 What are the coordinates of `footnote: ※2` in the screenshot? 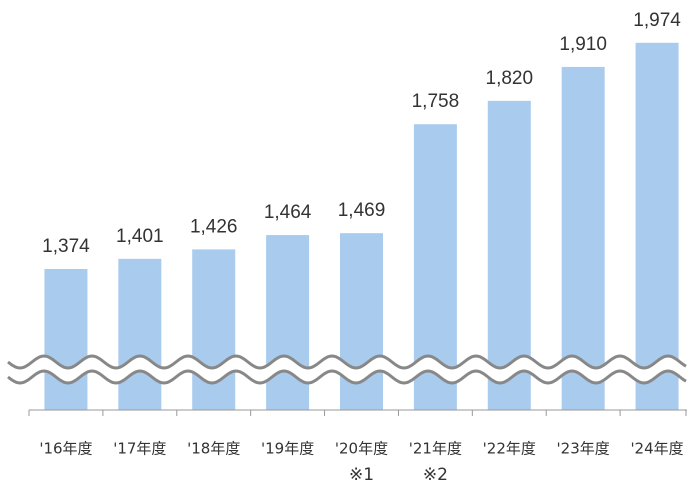 It's located at (435, 475).